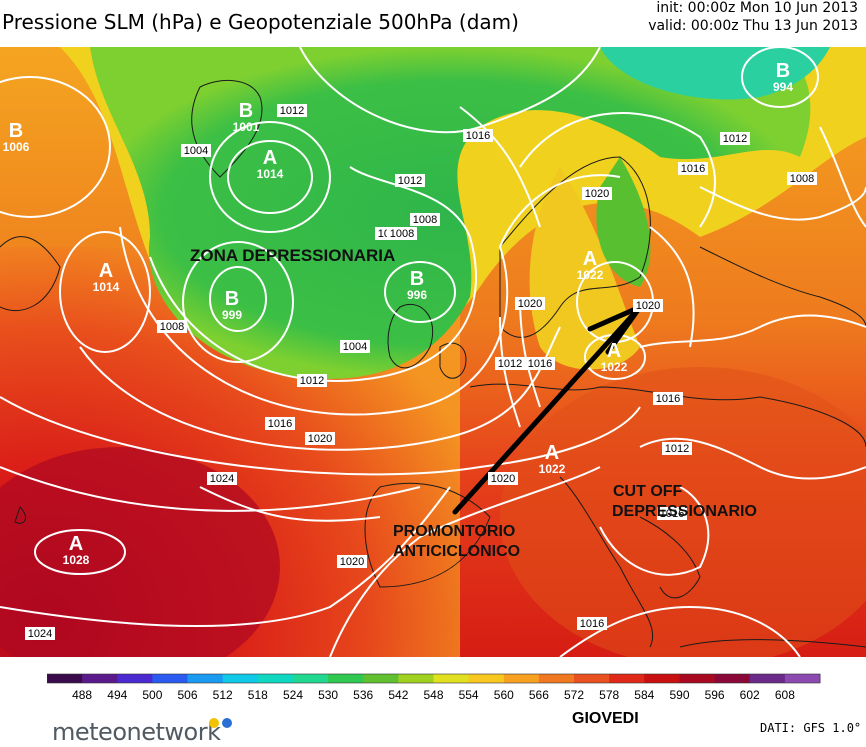 This screenshot has height=747, width=866. What do you see at coordinates (76, 560) in the screenshot?
I see `pressure-center-value: 1028` at bounding box center [76, 560].